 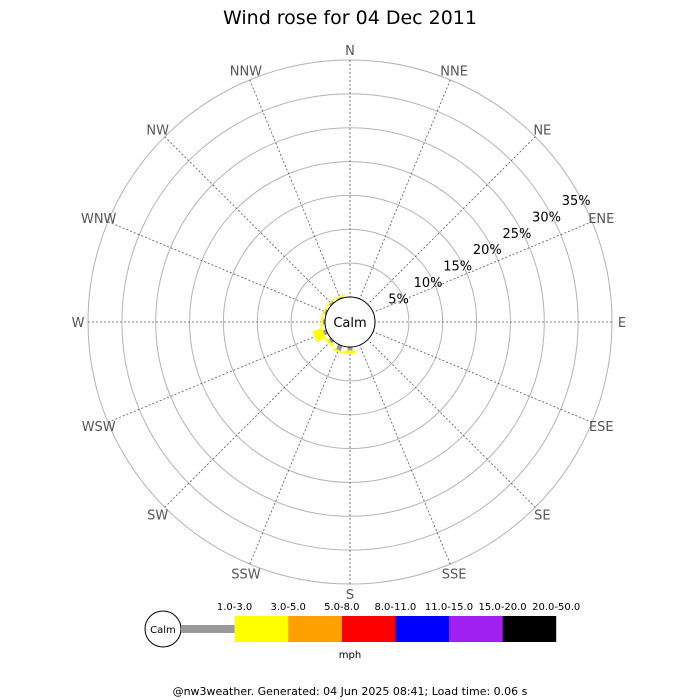 What do you see at coordinates (542, 515) in the screenshot?
I see `direction-label-se: SE` at bounding box center [542, 515].